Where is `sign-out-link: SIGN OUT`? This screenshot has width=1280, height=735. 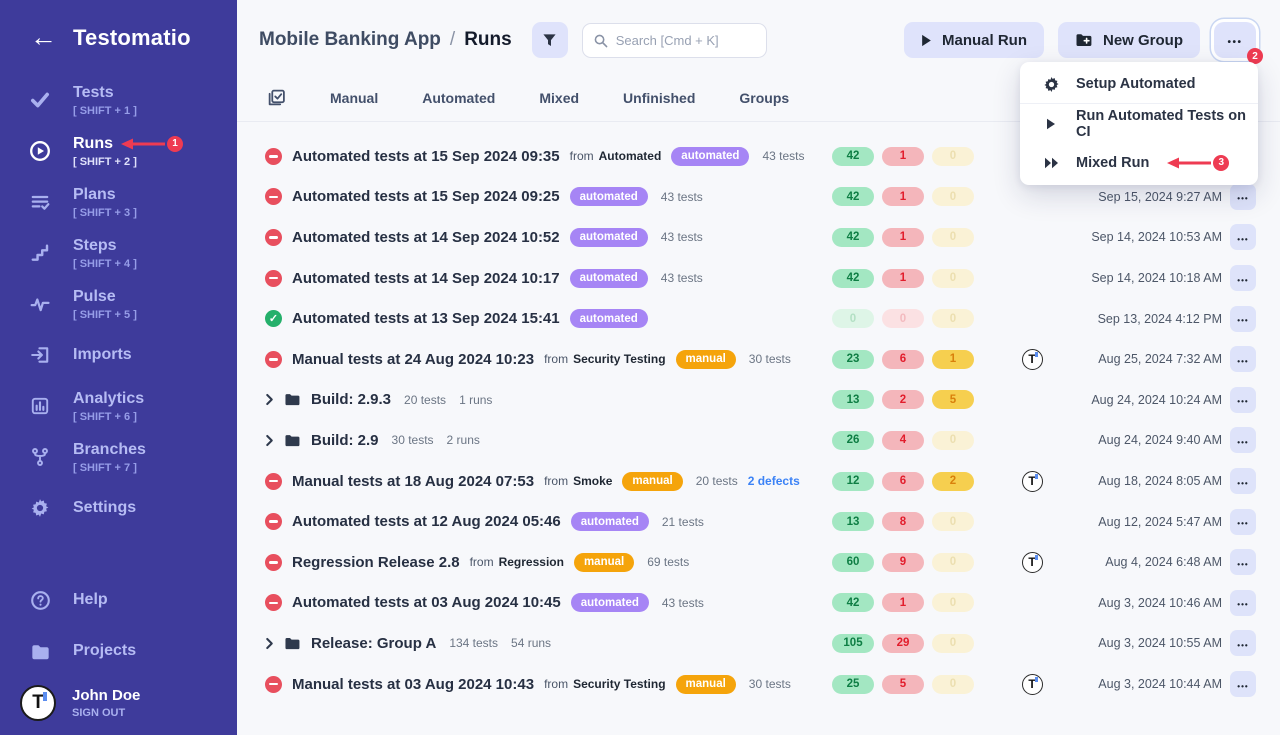
sign-out-link: SIGN OUT is located at coordinates (99, 713).